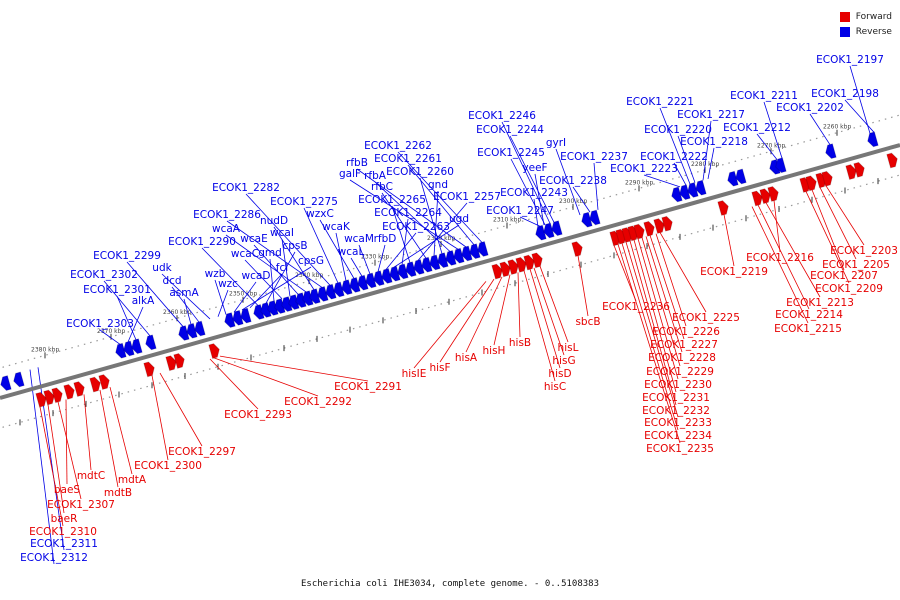  I want to click on forward-gene-label: ECOK1_2230, so click(678, 385).